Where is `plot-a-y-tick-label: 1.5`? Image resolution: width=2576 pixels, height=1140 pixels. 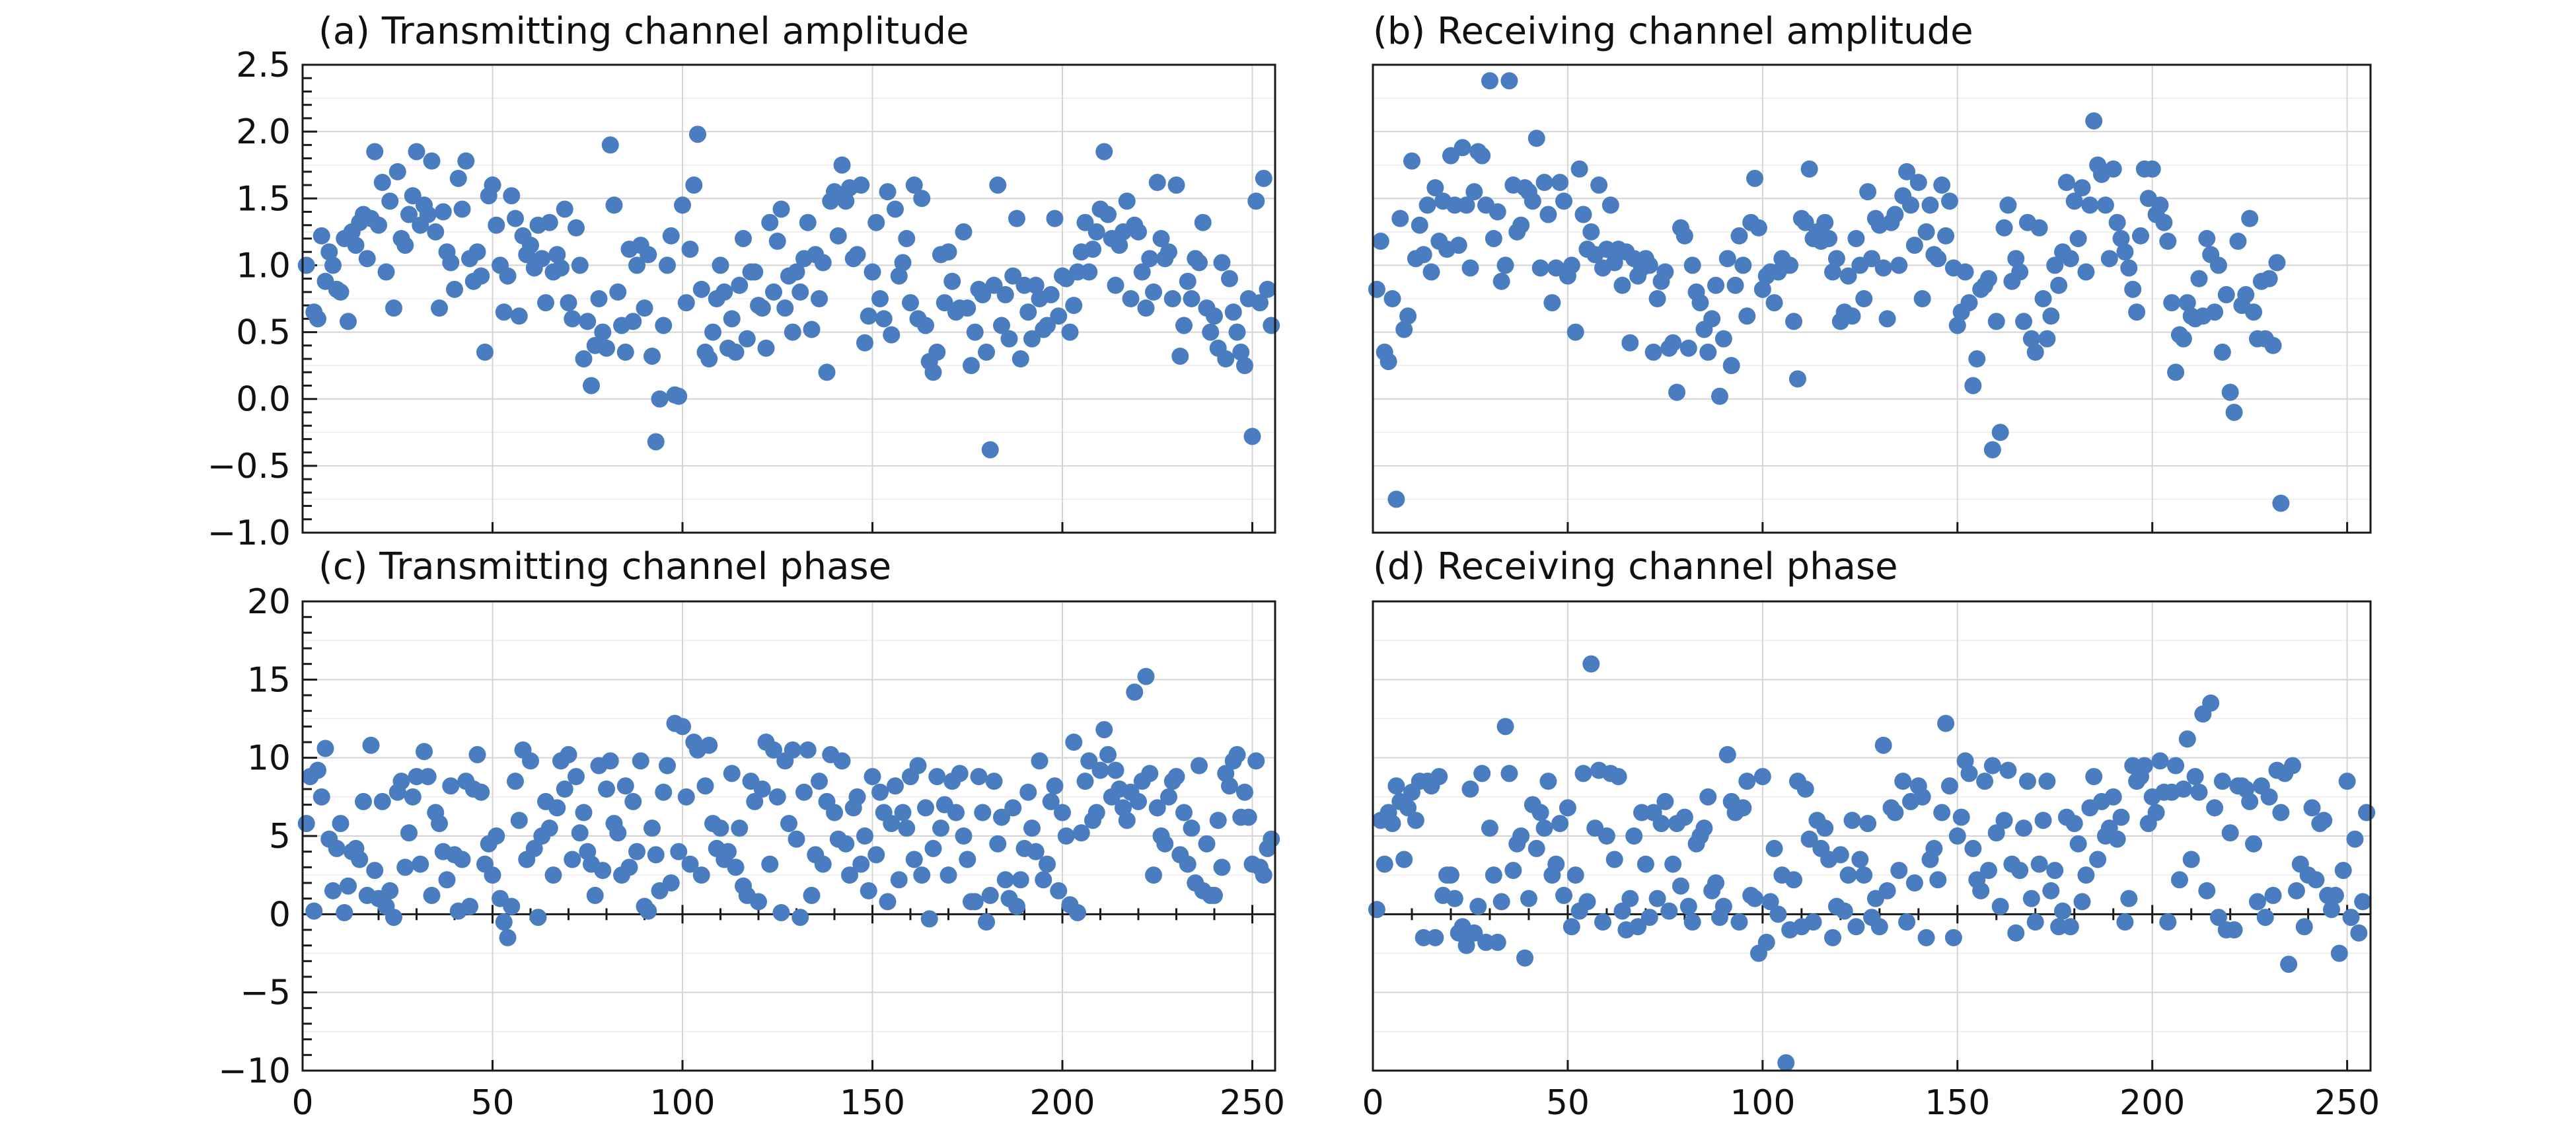
plot-a-y-tick-label: 1.5 is located at coordinates (263, 199).